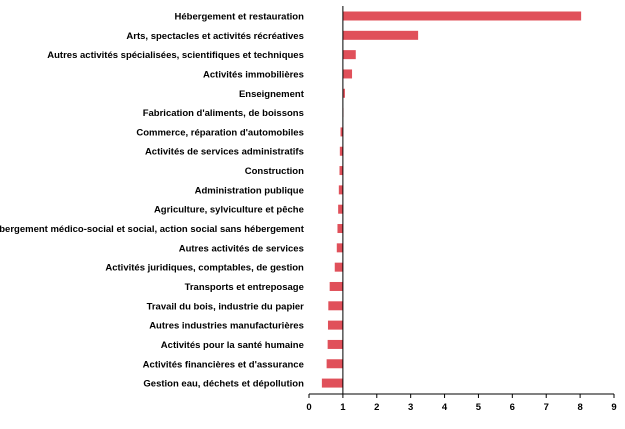 The width and height of the screenshot is (625, 429). I want to click on category-label: Commerce, réparation d'automobiles, so click(220, 132).